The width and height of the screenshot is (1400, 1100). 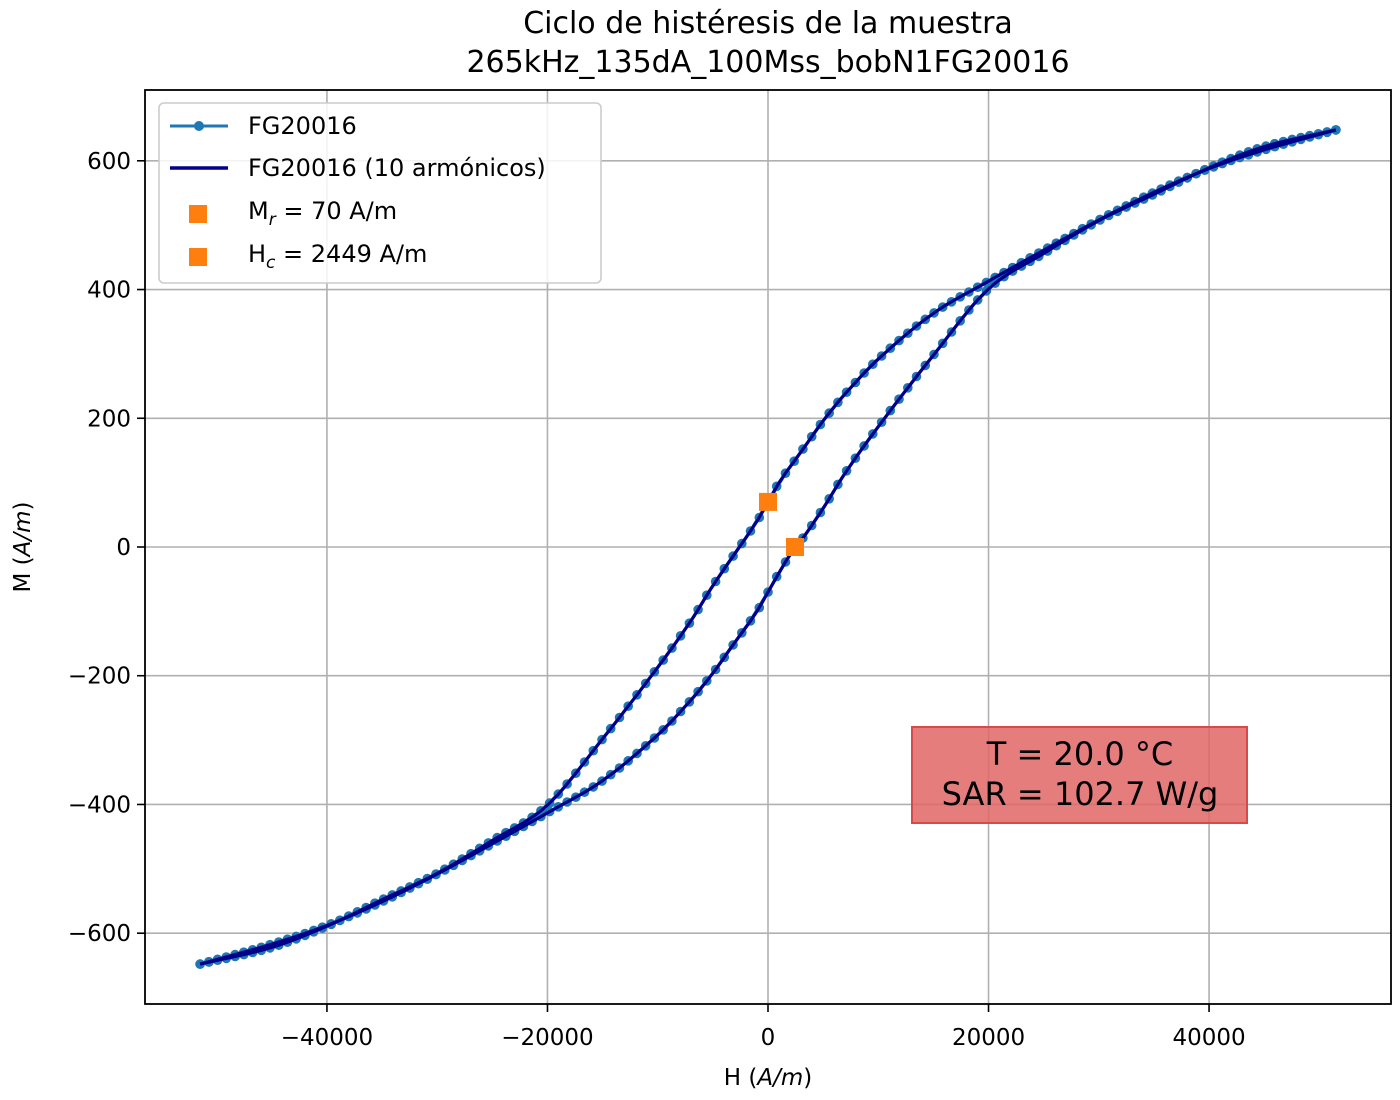 What do you see at coordinates (1080, 794) in the screenshot?
I see `annotation-sar: SAR = 102.7 W/g` at bounding box center [1080, 794].